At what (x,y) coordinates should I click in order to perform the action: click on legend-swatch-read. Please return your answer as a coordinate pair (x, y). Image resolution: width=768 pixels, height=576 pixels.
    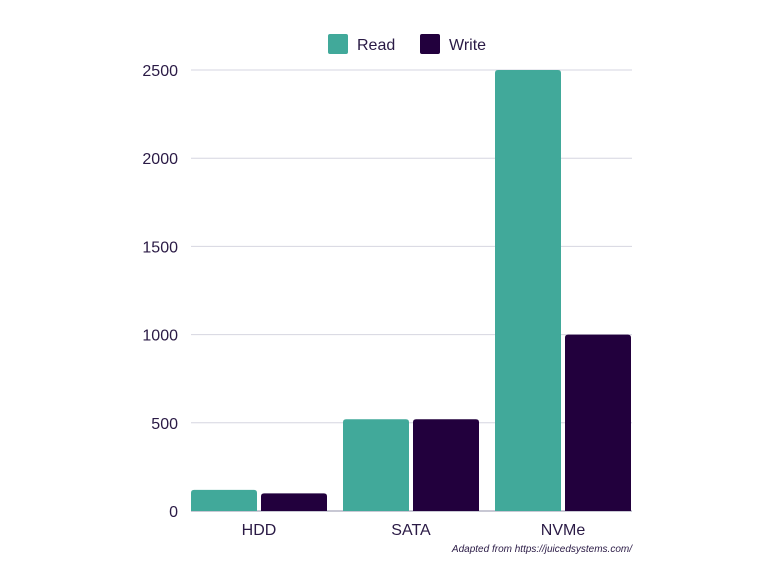
    Looking at the image, I should click on (338, 44).